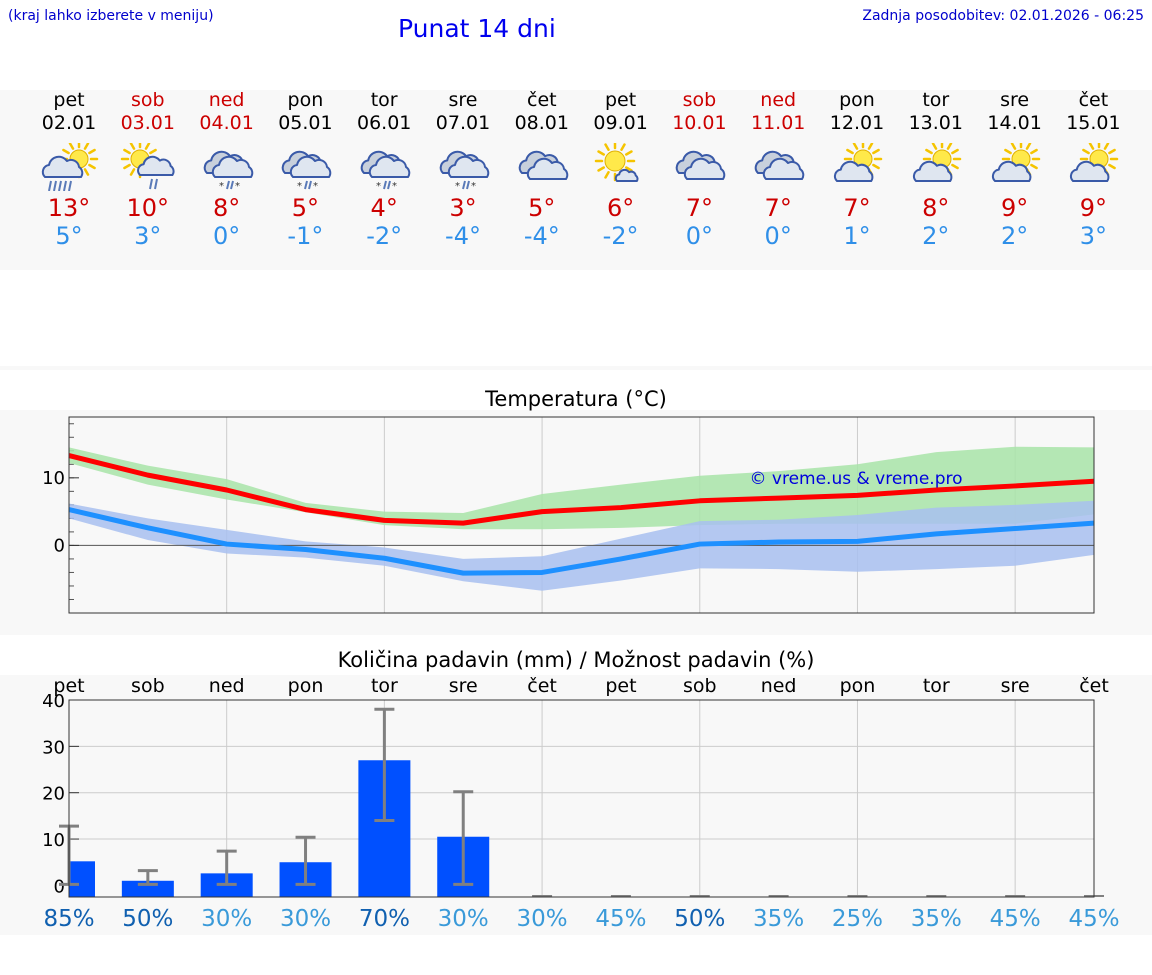 Image resolution: width=1152 pixels, height=975 pixels. I want to click on precip-probability: 25%, so click(857, 919).